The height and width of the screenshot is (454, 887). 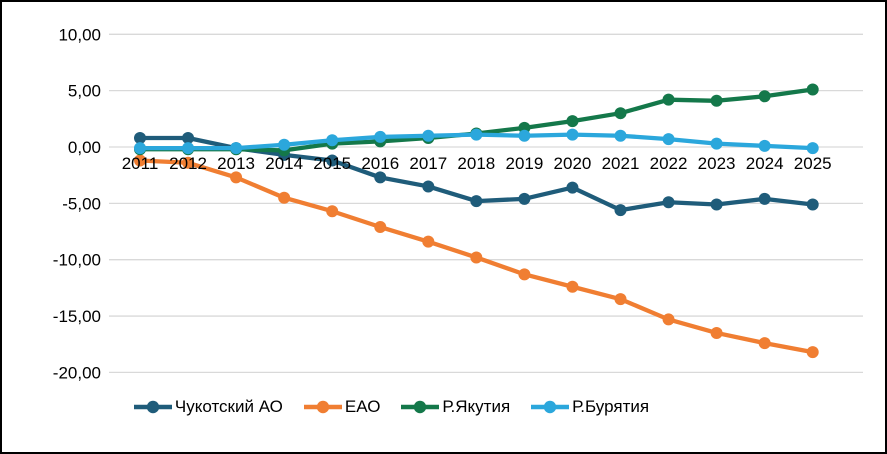 I want to click on x-tick-label: 2016, so click(x=380, y=163).